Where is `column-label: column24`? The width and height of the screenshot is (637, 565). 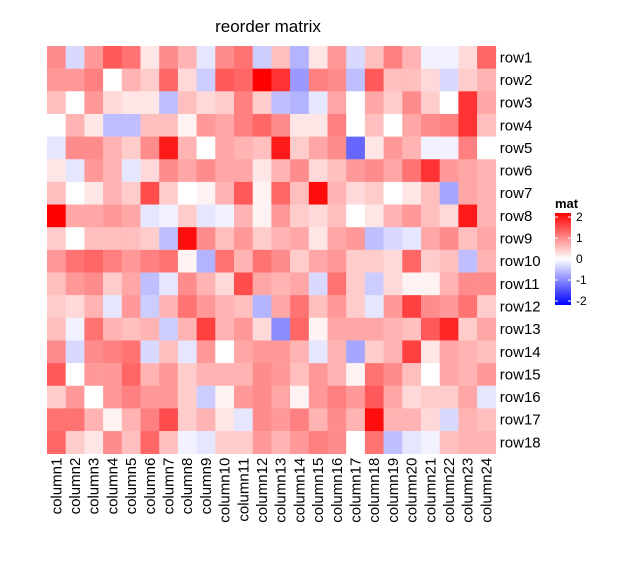 column-label: column24 is located at coordinates (486, 490).